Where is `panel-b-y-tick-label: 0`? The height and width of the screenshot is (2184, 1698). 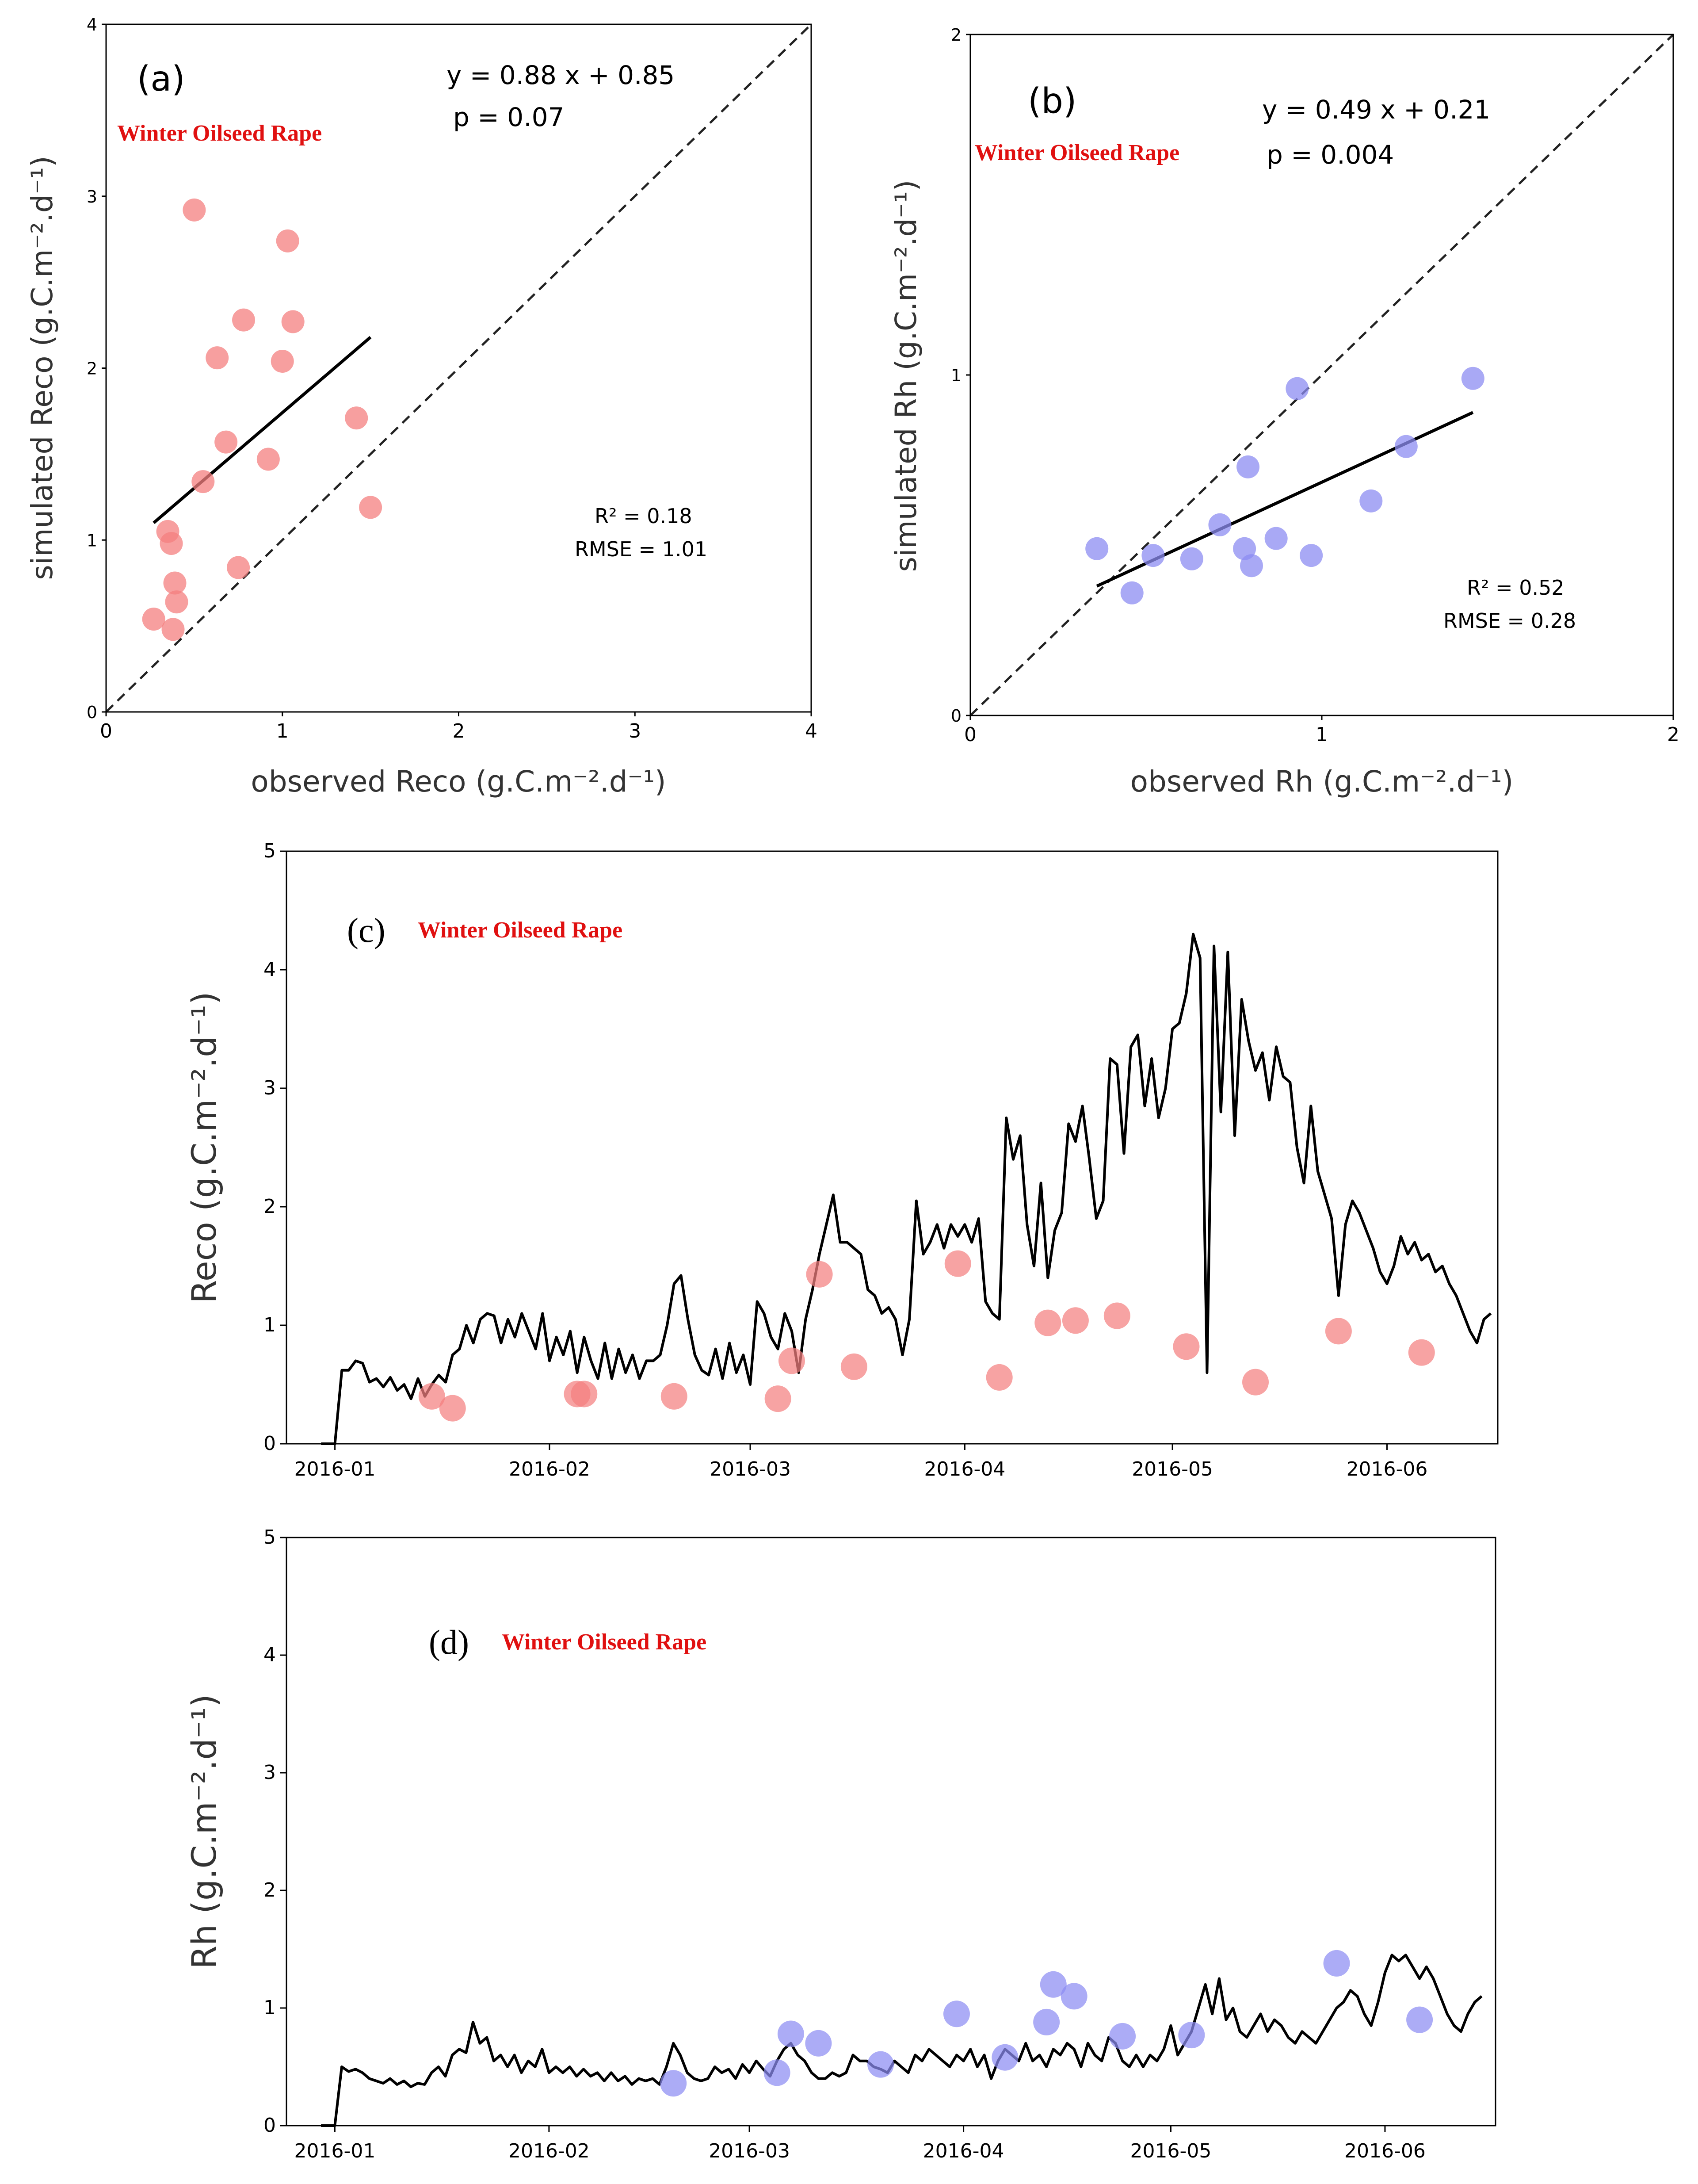
panel-b-y-tick-label: 0 is located at coordinates (956, 716).